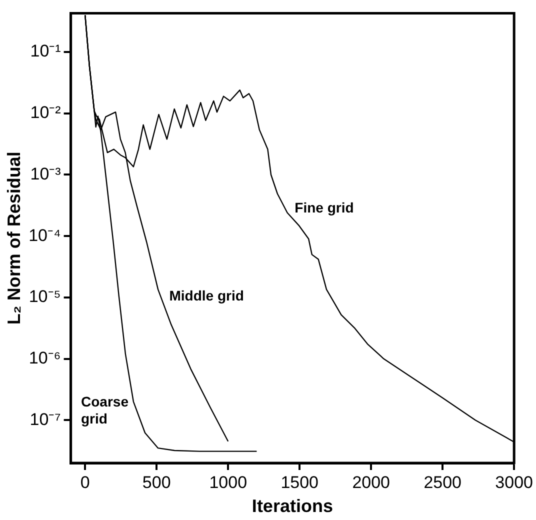  I want to click on x-tick-label: 2500, so click(443, 482).